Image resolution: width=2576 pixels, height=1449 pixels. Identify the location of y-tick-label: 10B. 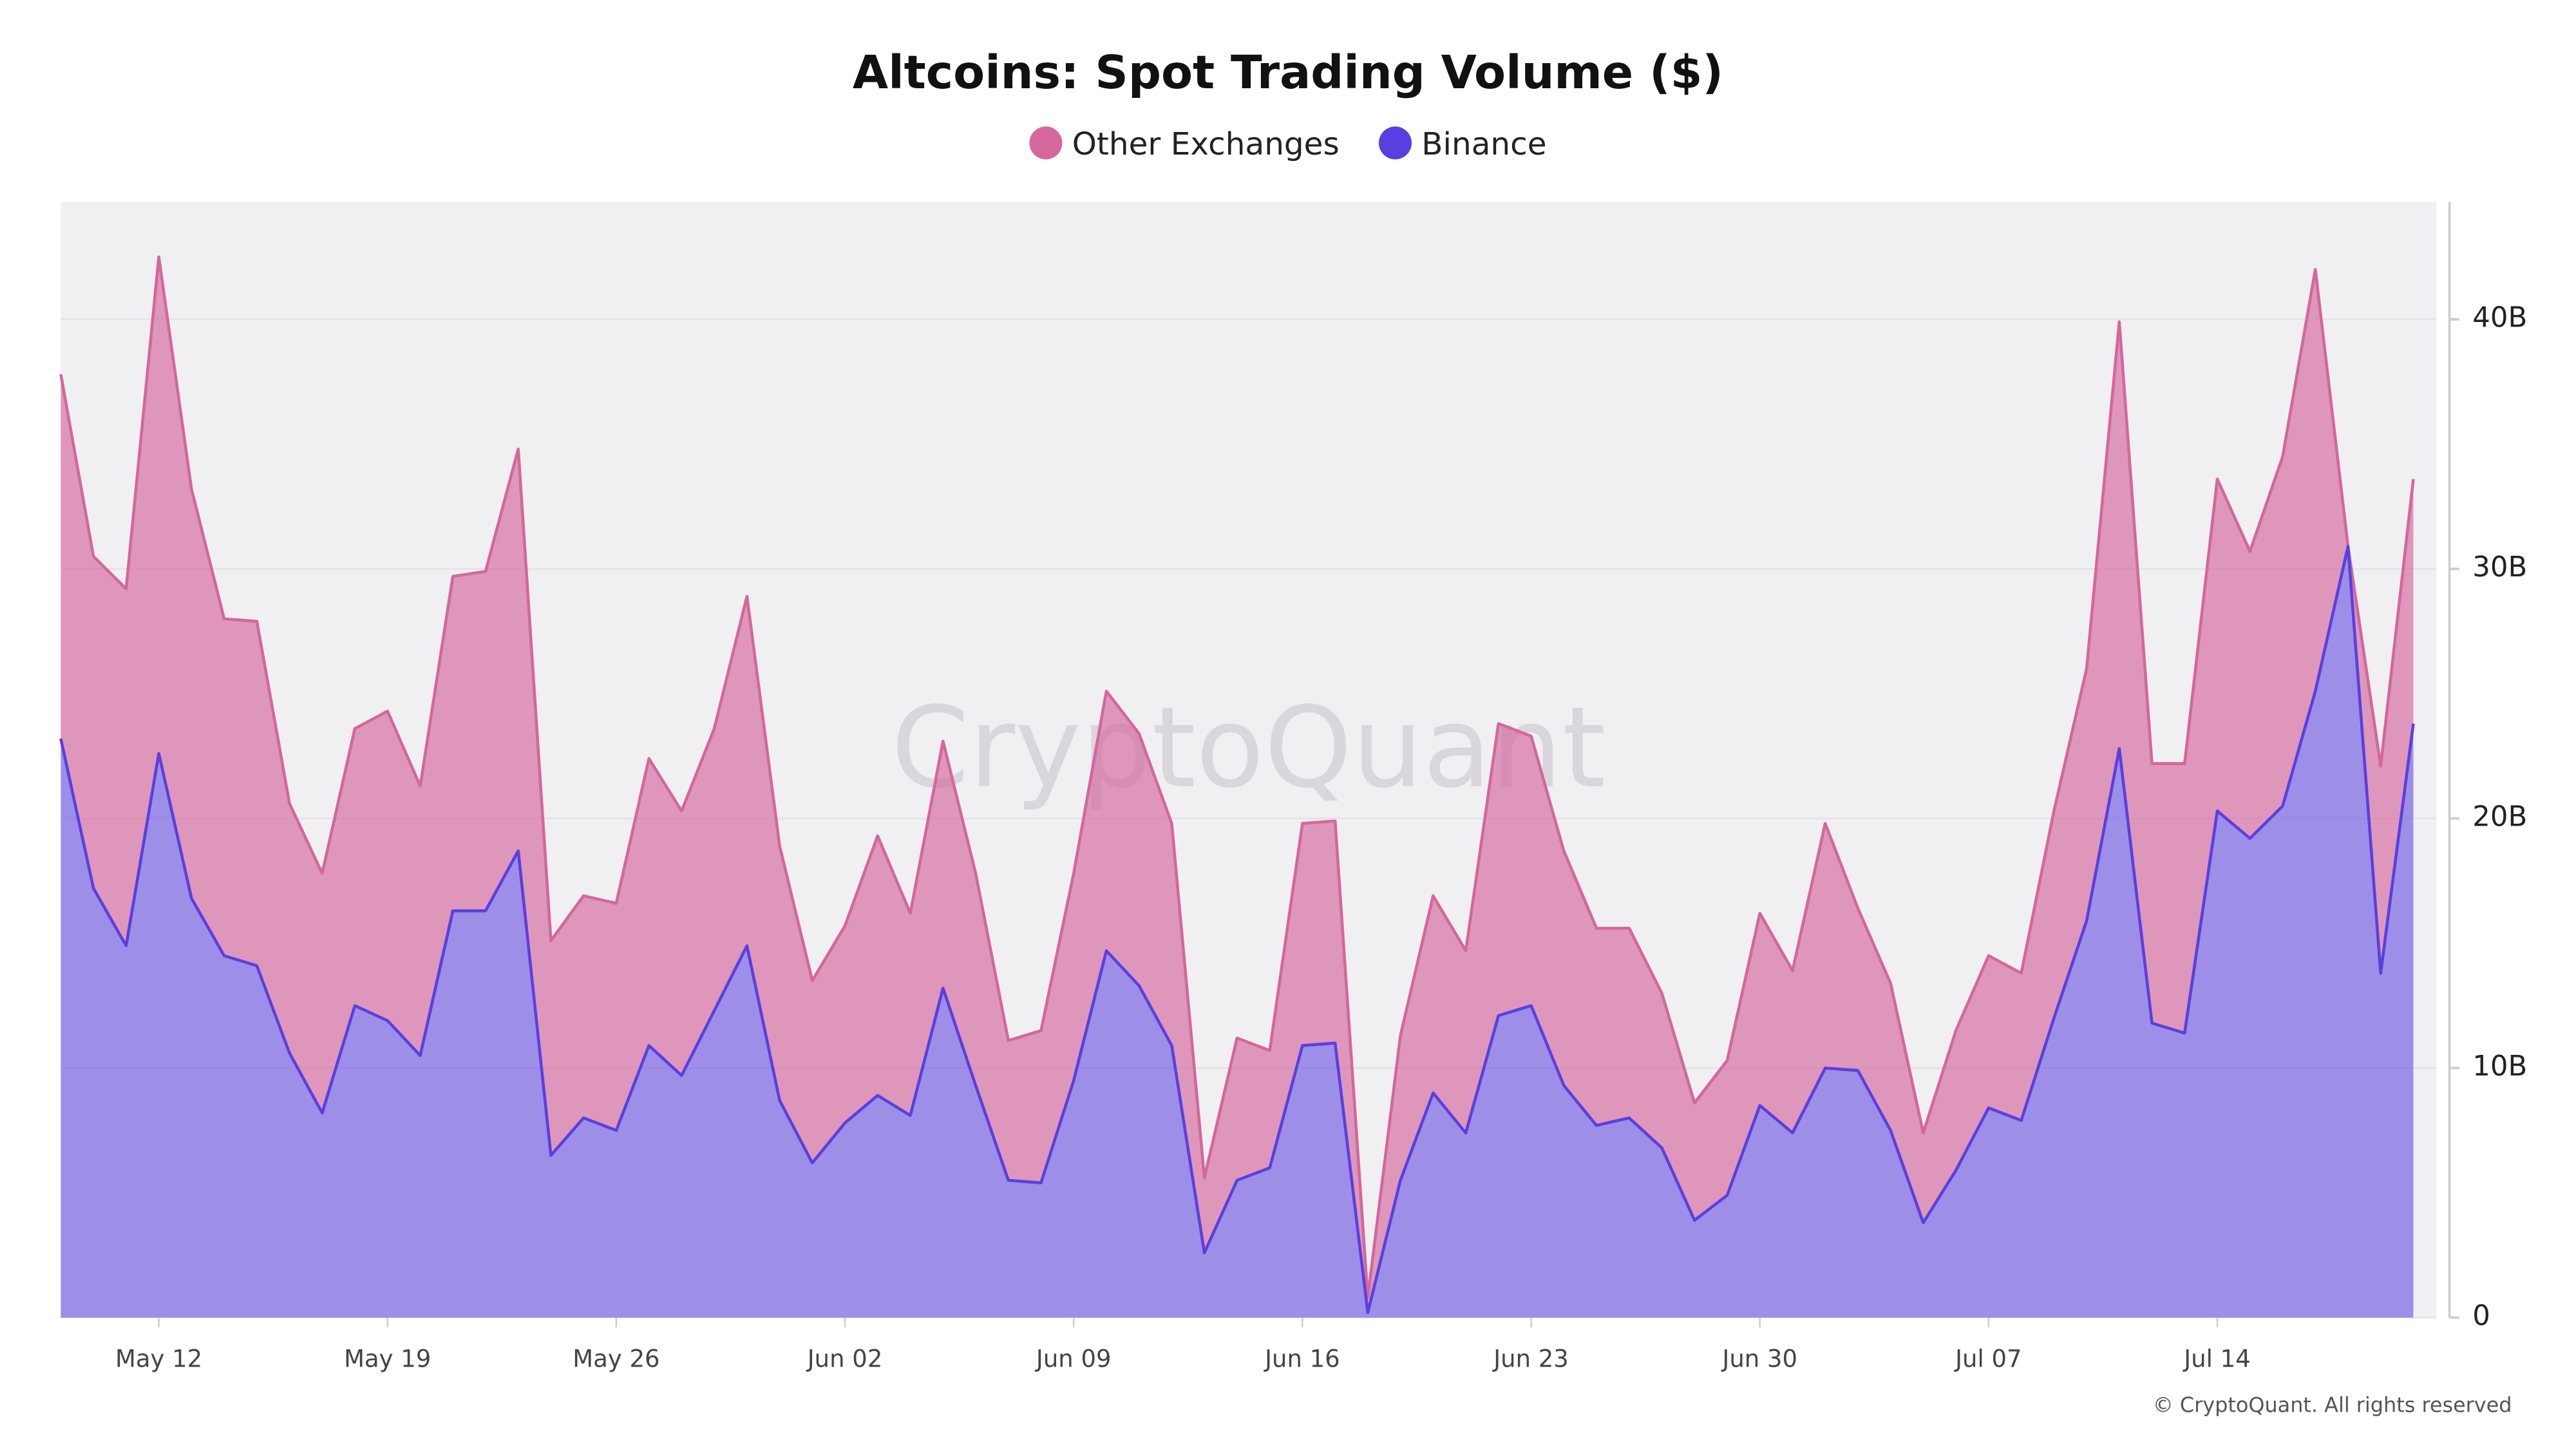
(2499, 1066).